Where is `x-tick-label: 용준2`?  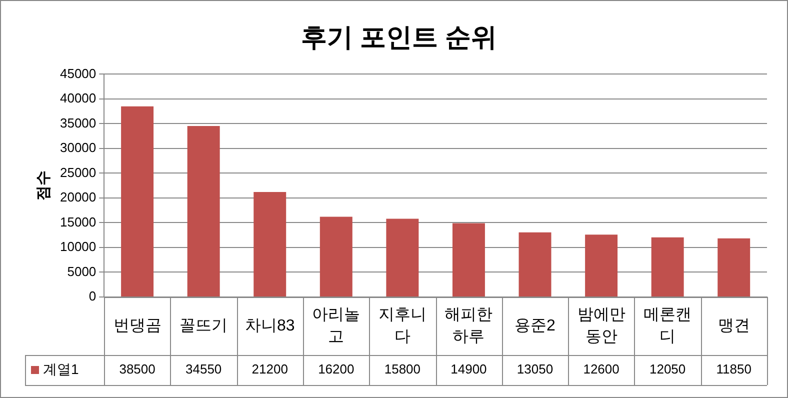
x-tick-label: 용준2 is located at coordinates (535, 325).